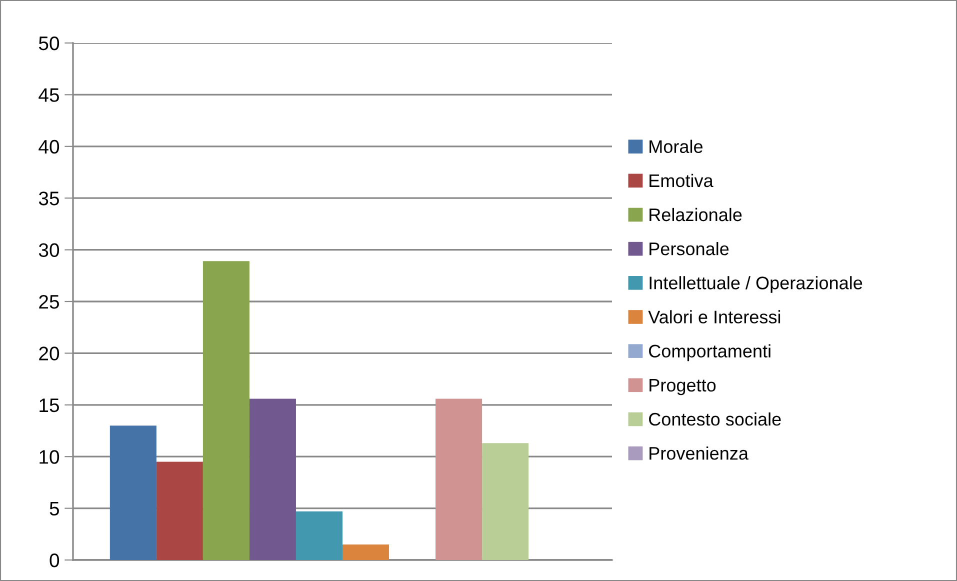 The height and width of the screenshot is (581, 957). What do you see at coordinates (49, 147) in the screenshot?
I see `y-tick-label: 40` at bounding box center [49, 147].